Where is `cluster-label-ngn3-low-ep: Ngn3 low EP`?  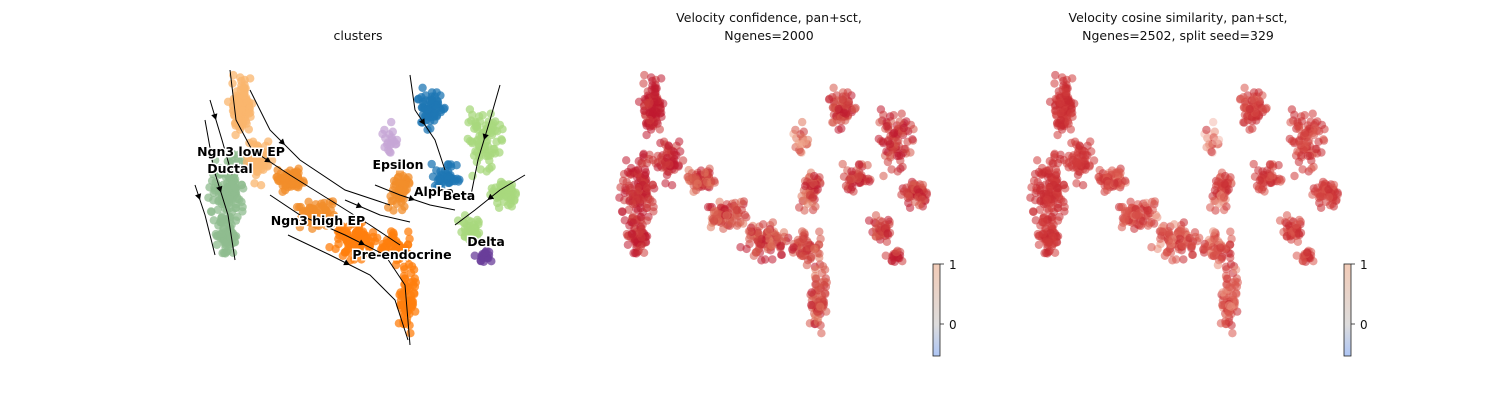
cluster-label-ngn3-low-ep: Ngn3 low EP is located at coordinates (241, 151).